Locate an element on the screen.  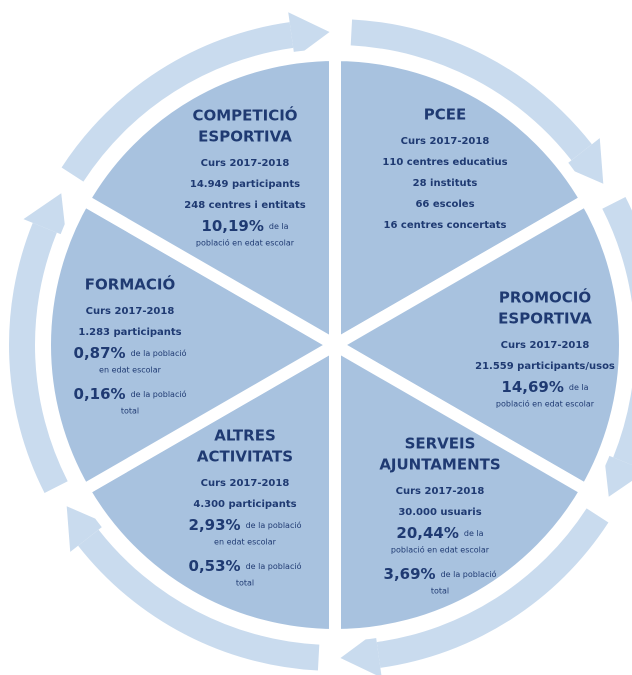
segment-title: PCEE is located at coordinates (445, 115).